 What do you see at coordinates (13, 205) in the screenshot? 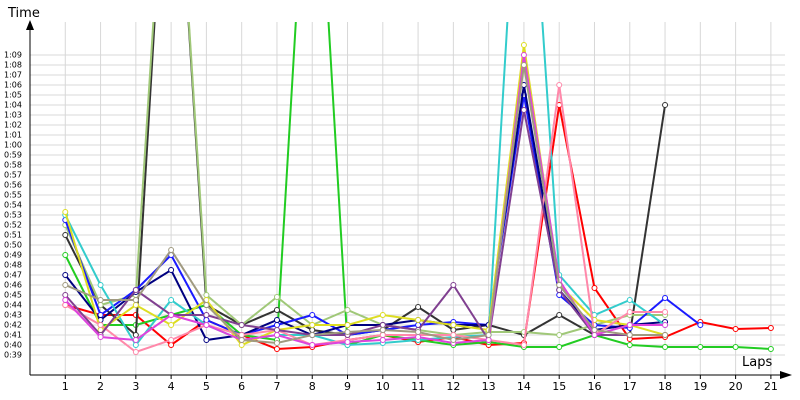
I see `y-tick-label: 0:54` at bounding box center [13, 205].